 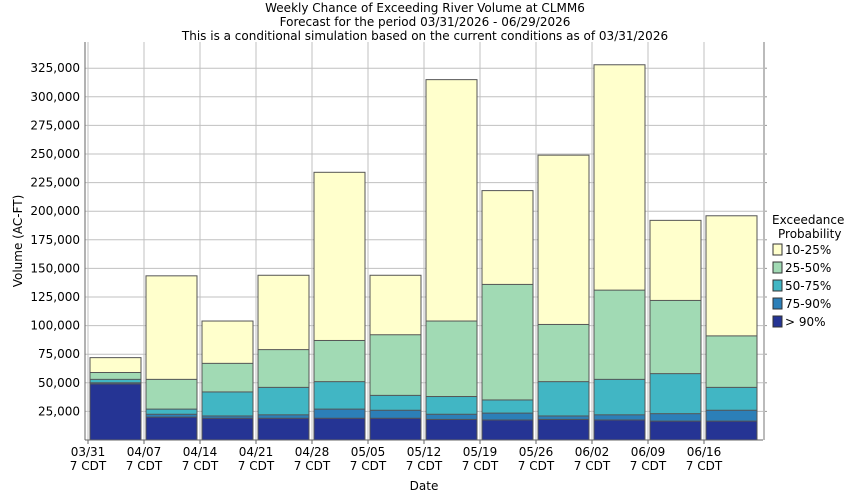 What do you see at coordinates (808, 220) in the screenshot?
I see `legend-title: Exceedance` at bounding box center [808, 220].